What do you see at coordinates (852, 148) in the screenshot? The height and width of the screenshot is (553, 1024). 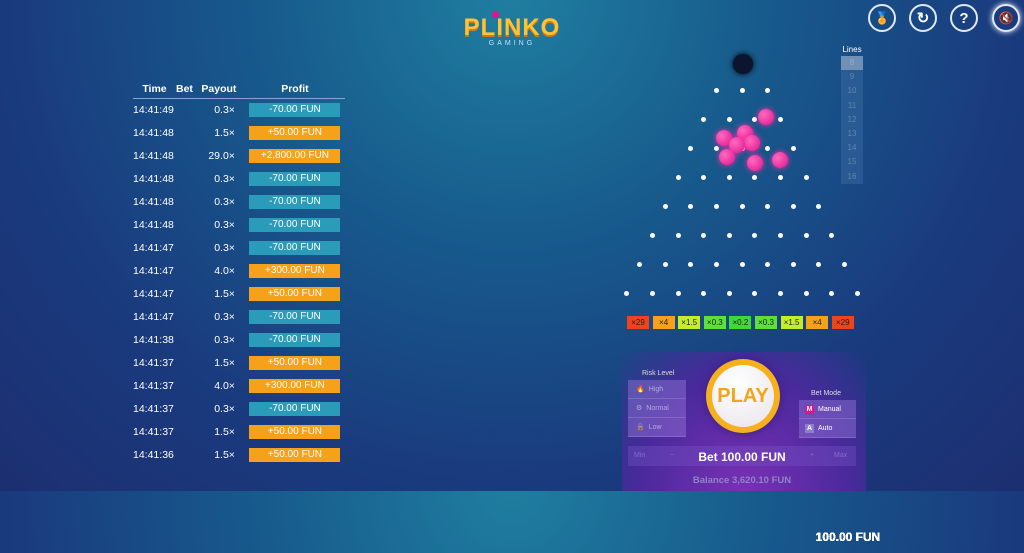 I see `lines-option-14: 14` at bounding box center [852, 148].